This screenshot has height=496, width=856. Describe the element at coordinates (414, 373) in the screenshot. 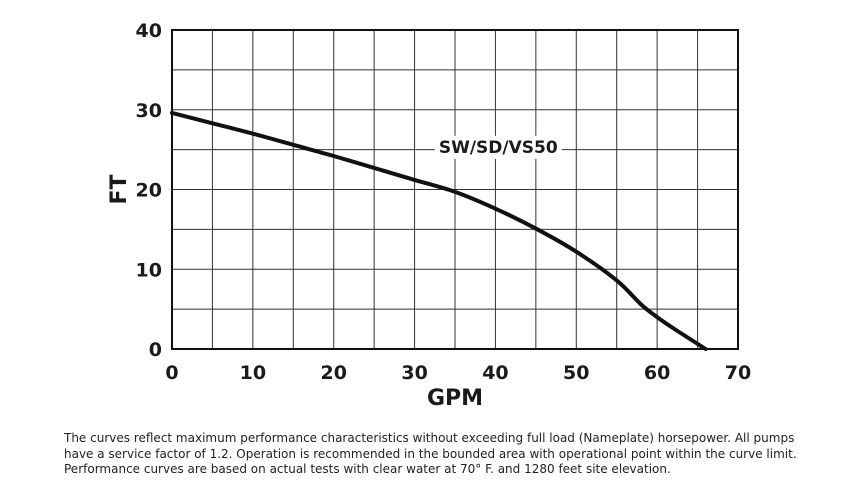

I see `x-tick-label: 30` at that location.